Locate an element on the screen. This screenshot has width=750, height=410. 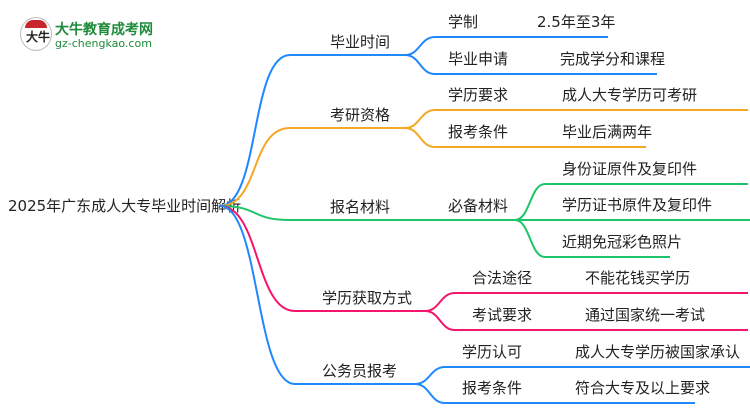
leaf-value: 近期免冠彩色照片 is located at coordinates (622, 242).